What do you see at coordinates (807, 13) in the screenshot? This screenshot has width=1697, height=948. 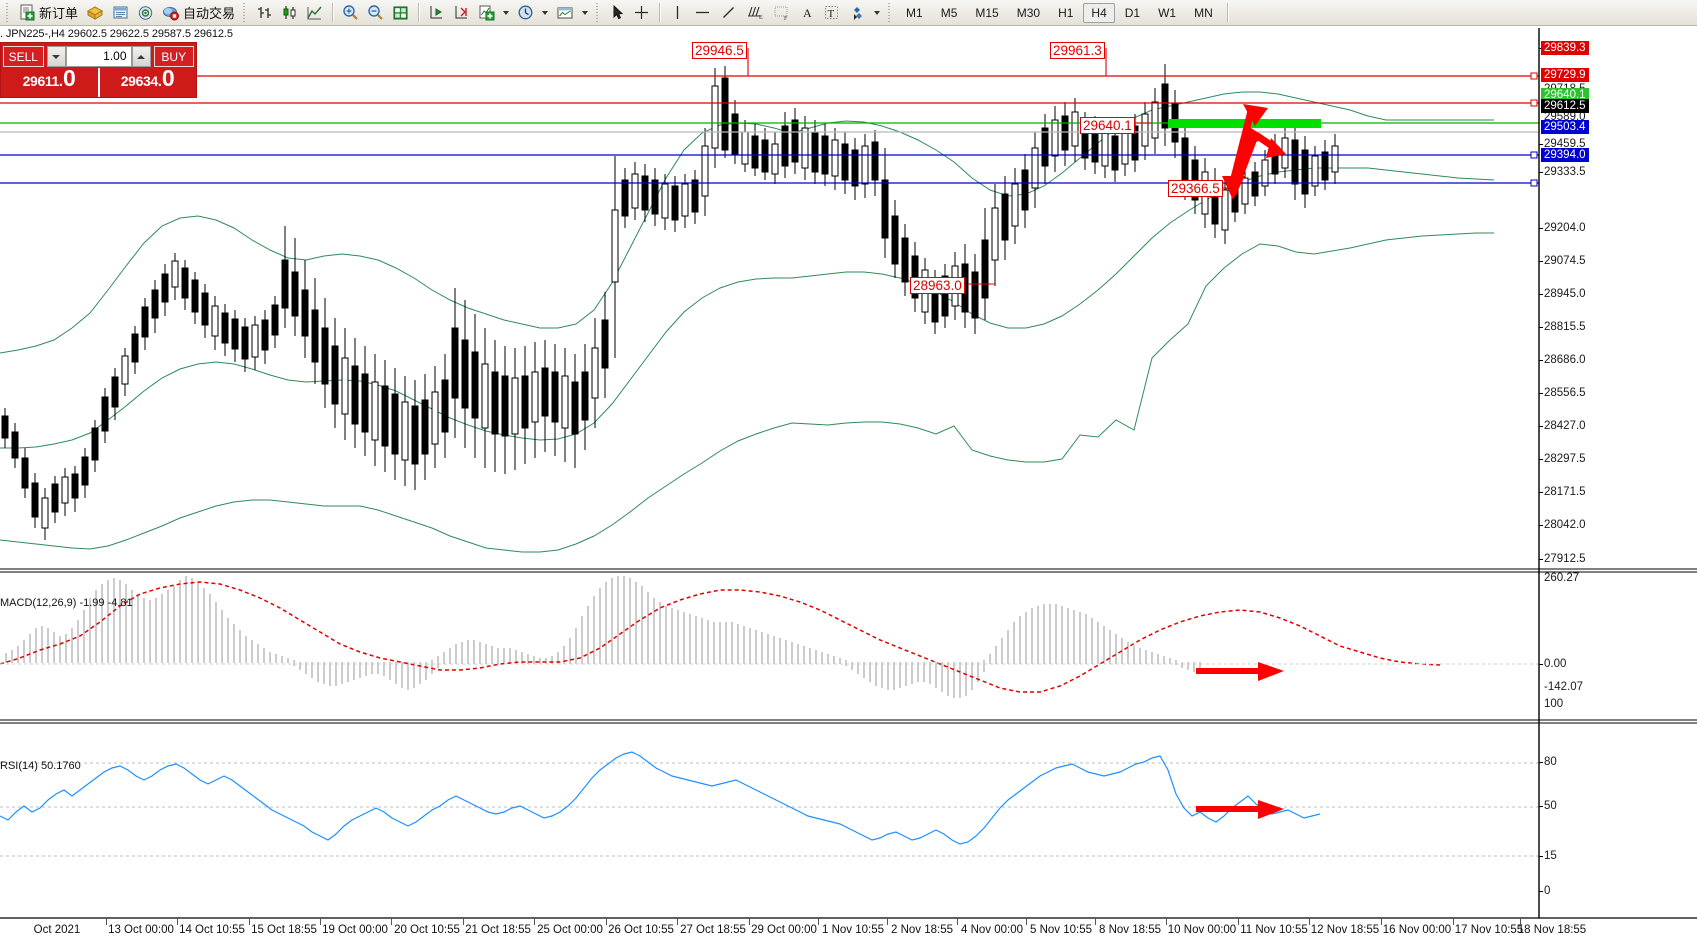 I see `text-button: A` at bounding box center [807, 13].